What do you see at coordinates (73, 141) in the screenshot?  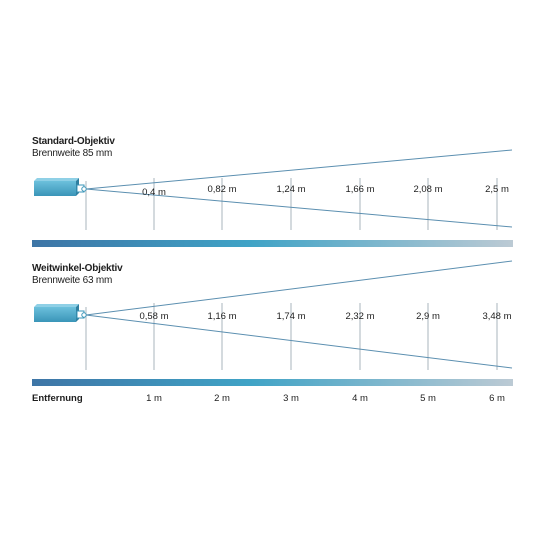 I see `standard-lens-title: Standard-Objektiv` at bounding box center [73, 141].